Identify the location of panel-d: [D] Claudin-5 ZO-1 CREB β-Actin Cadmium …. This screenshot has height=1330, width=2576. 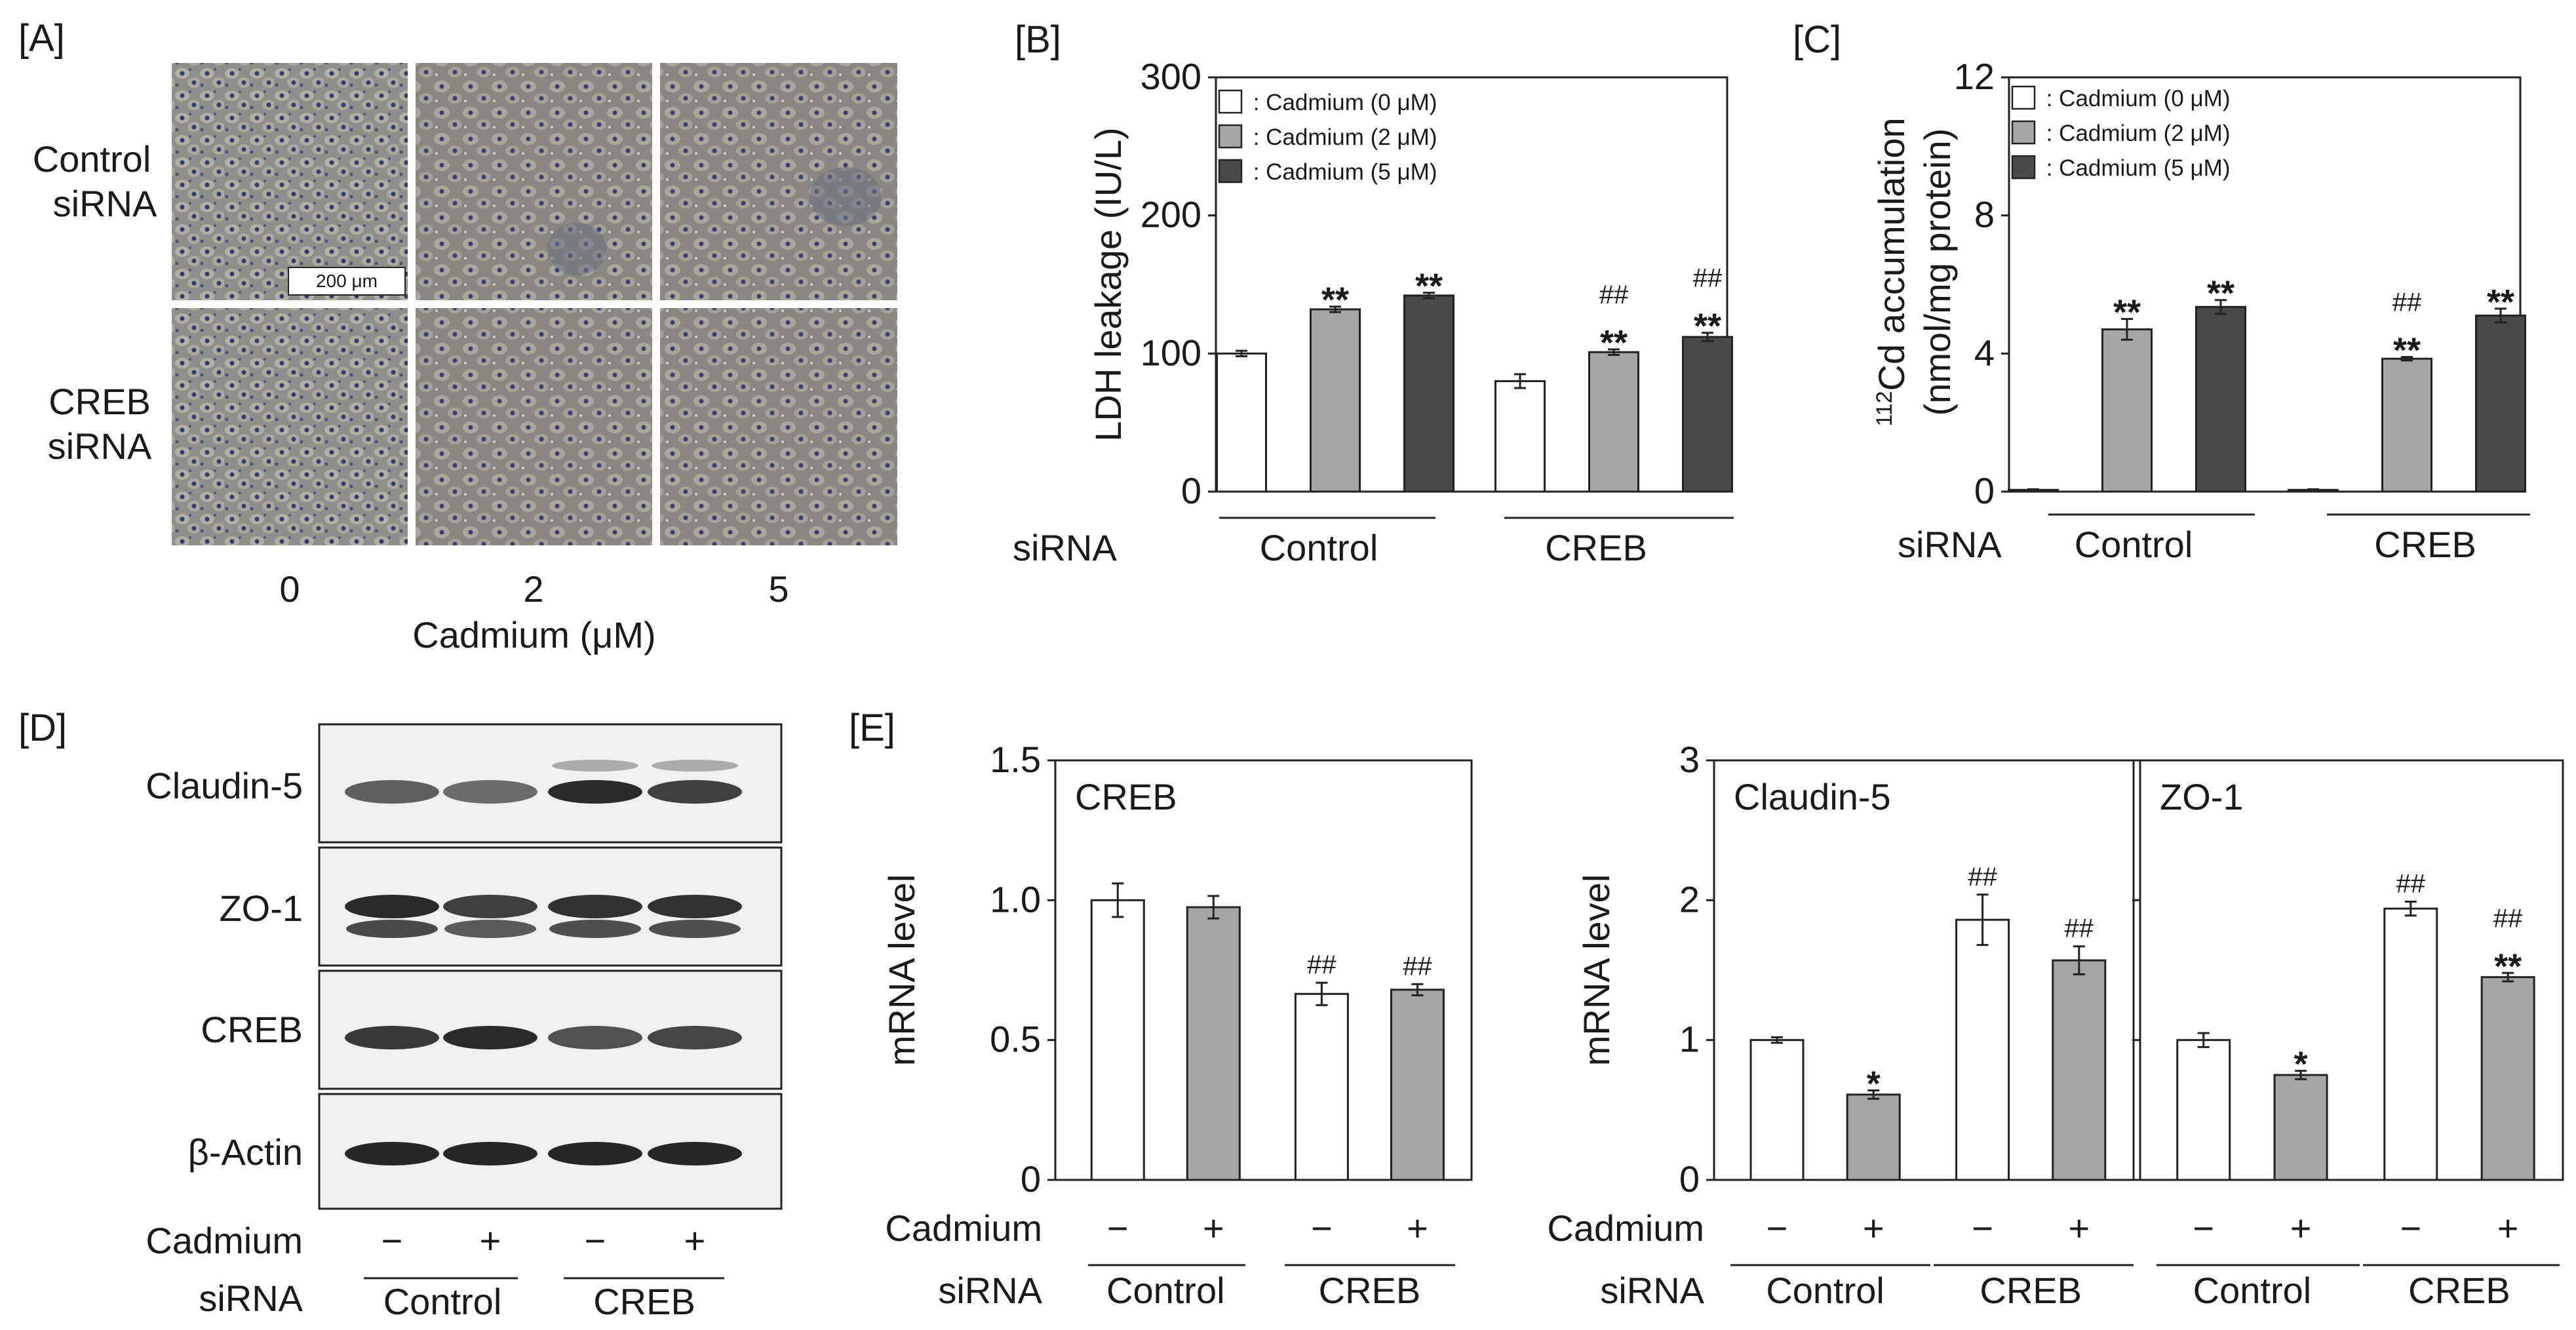
(400, 1014).